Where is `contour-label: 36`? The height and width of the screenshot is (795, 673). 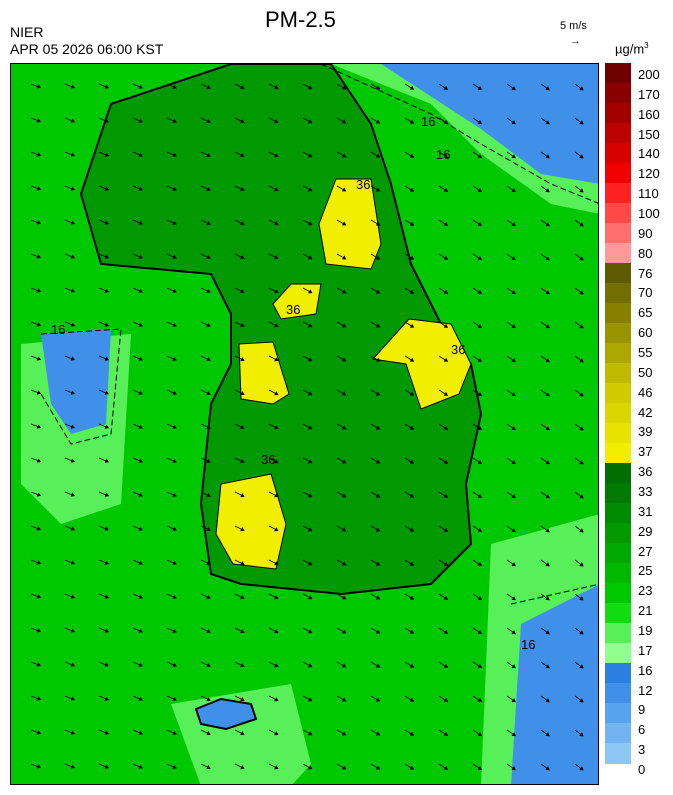
contour-label: 36 is located at coordinates (363, 184).